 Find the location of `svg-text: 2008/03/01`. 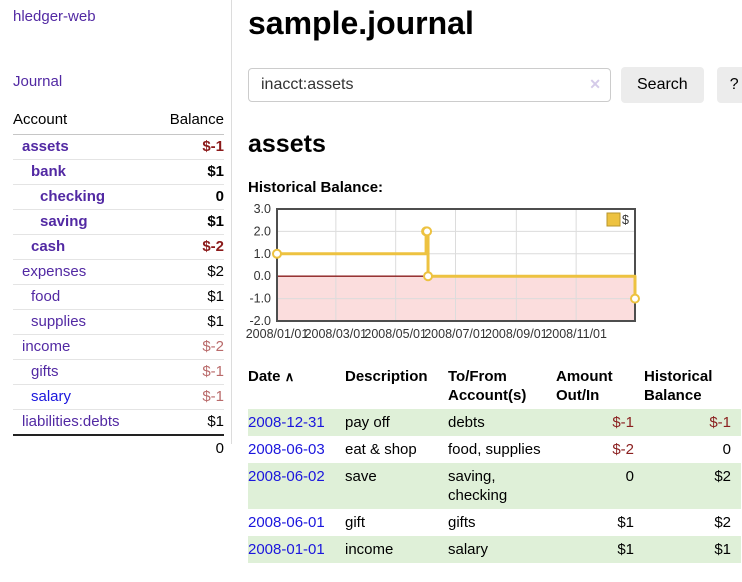

svg-text: 2008/03/01 is located at coordinates (336, 334).